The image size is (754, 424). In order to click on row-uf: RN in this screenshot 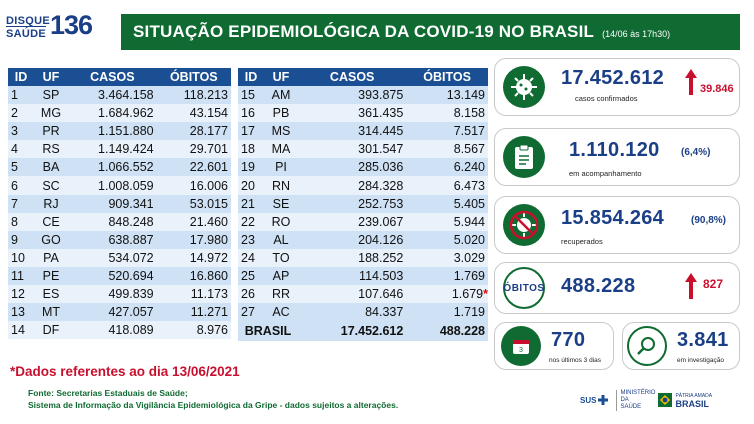, I will do `click(281, 185)`.